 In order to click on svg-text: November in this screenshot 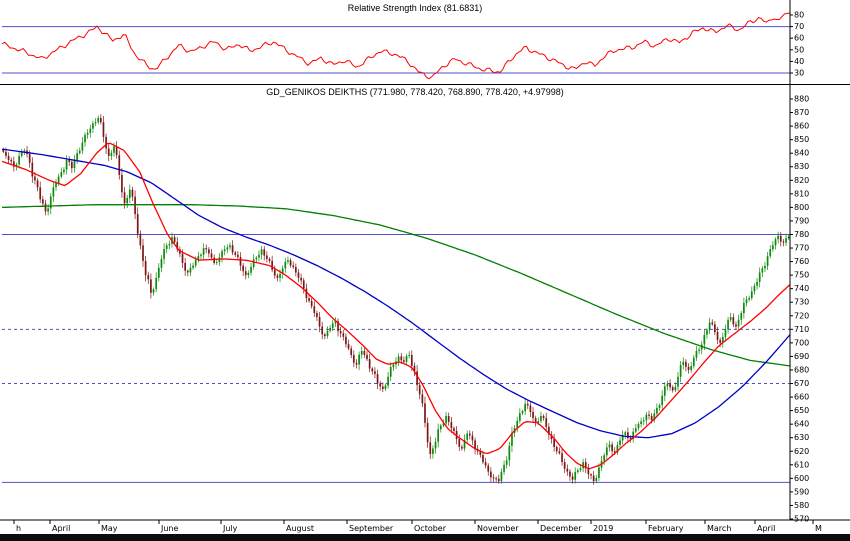, I will do `click(498, 528)`.